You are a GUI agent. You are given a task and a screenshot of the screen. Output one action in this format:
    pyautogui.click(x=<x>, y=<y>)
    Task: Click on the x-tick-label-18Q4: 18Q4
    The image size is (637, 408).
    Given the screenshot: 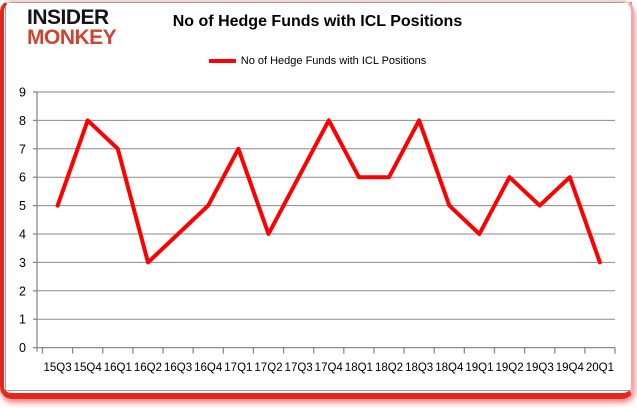 What is the action you would take?
    pyautogui.click(x=449, y=368)
    